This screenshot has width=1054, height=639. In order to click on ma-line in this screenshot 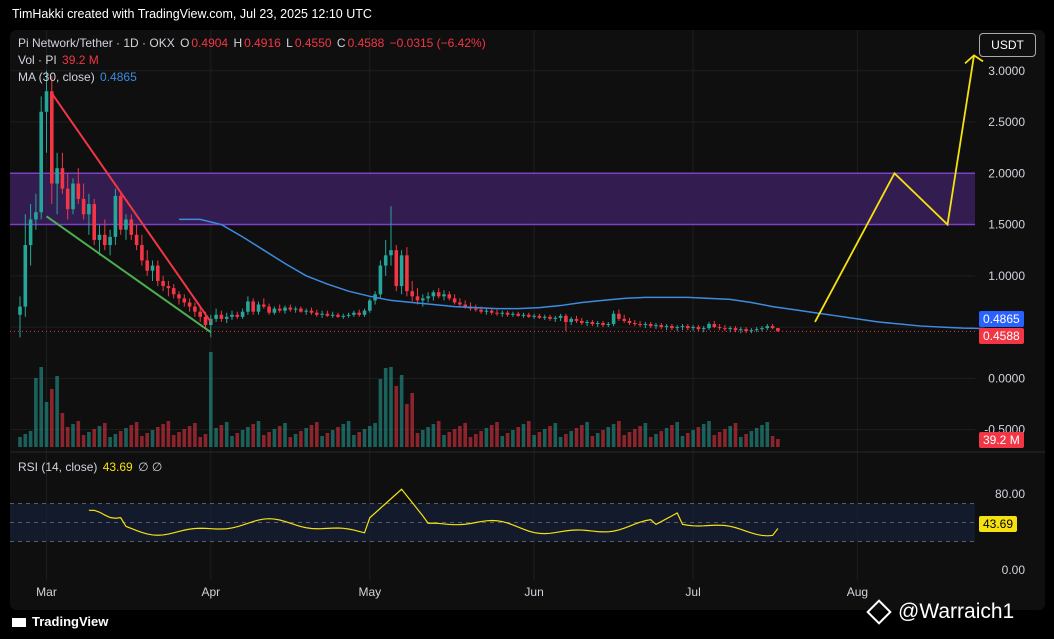, I will do `click(582, 274)`.